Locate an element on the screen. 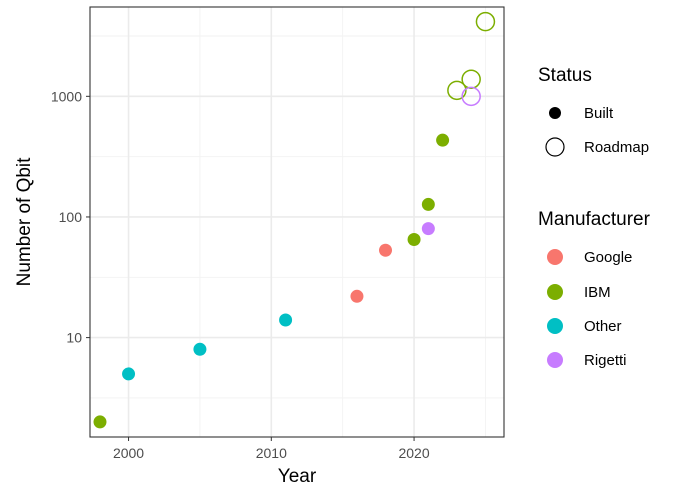  legend-label-built: Built is located at coordinates (599, 113).